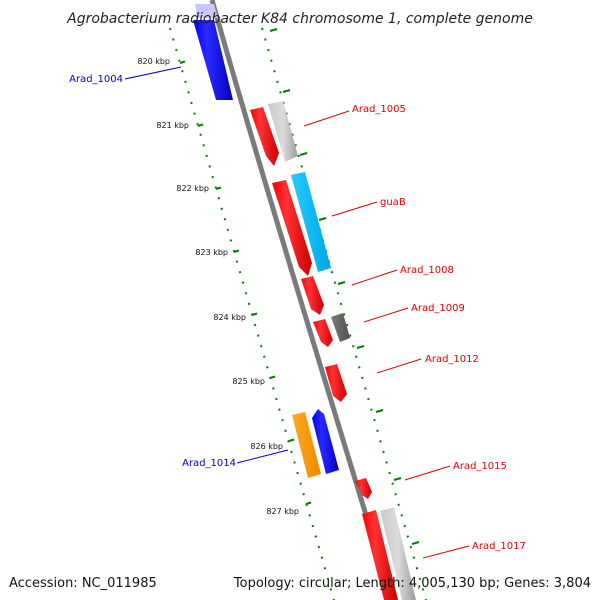 Image resolution: width=600 pixels, height=600 pixels. I want to click on tick-label-822: 822 kbp, so click(192, 188).